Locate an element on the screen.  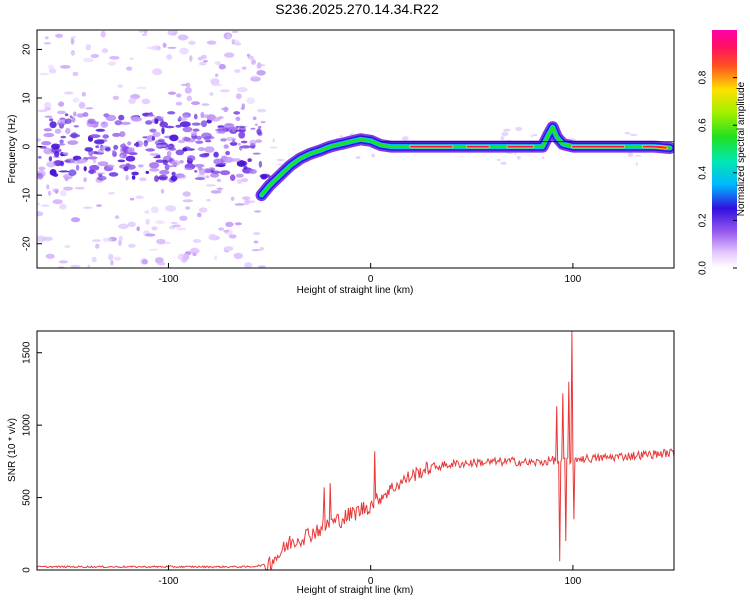
x-tick-label: 0 is located at coordinates (371, 279).